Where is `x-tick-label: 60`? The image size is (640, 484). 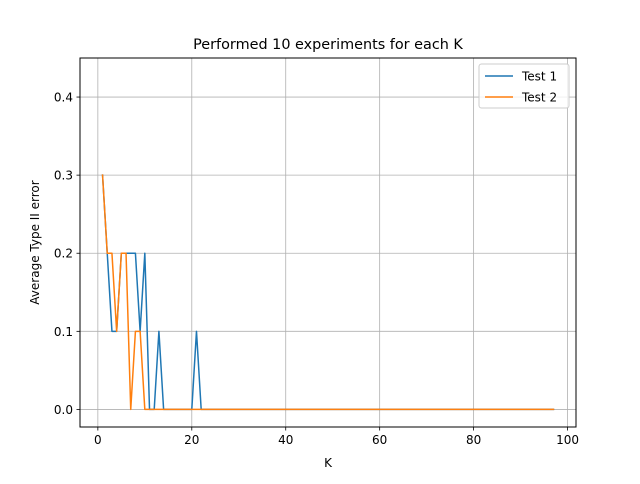 x-tick-label: 60 is located at coordinates (379, 440).